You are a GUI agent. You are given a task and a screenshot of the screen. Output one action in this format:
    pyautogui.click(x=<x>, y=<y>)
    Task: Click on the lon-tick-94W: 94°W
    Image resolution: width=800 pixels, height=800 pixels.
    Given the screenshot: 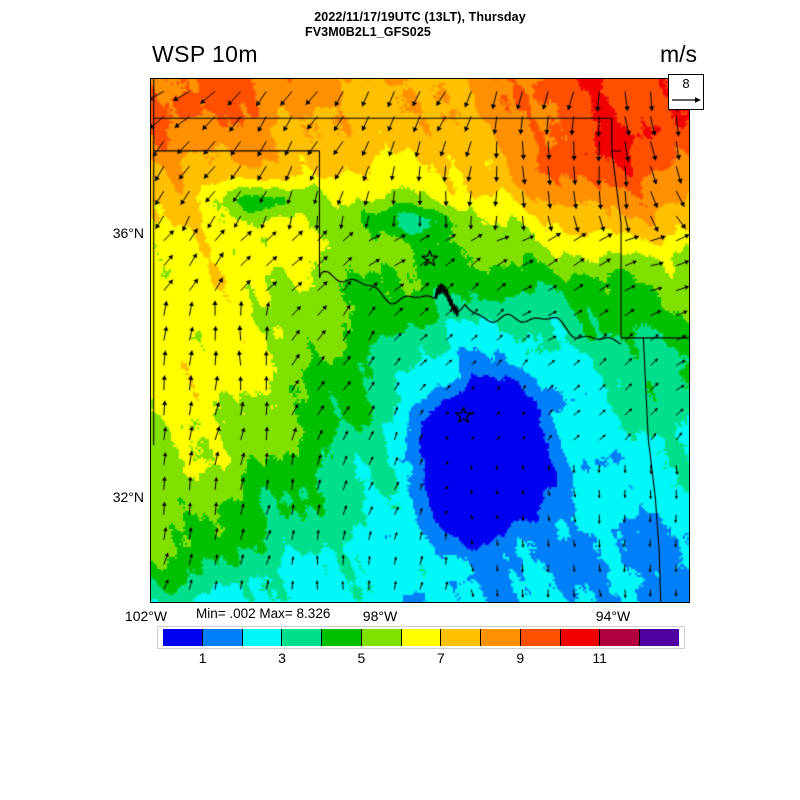 What is the action you would take?
    pyautogui.click(x=613, y=616)
    